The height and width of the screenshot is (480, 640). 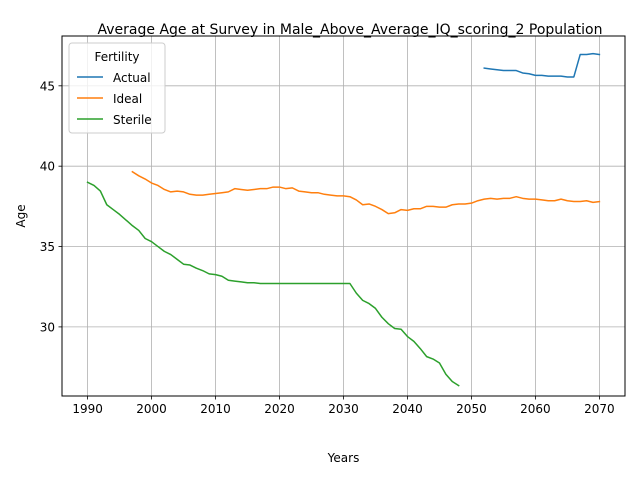 What do you see at coordinates (127, 99) in the screenshot?
I see `legend-label-ideal: Ideal` at bounding box center [127, 99].